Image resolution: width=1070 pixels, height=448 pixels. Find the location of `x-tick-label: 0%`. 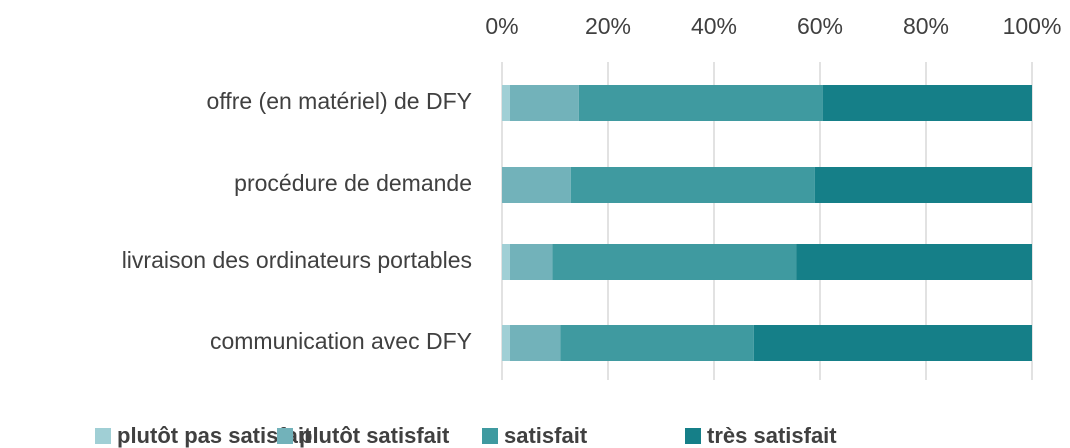

x-tick-label: 0% is located at coordinates (501, 26).